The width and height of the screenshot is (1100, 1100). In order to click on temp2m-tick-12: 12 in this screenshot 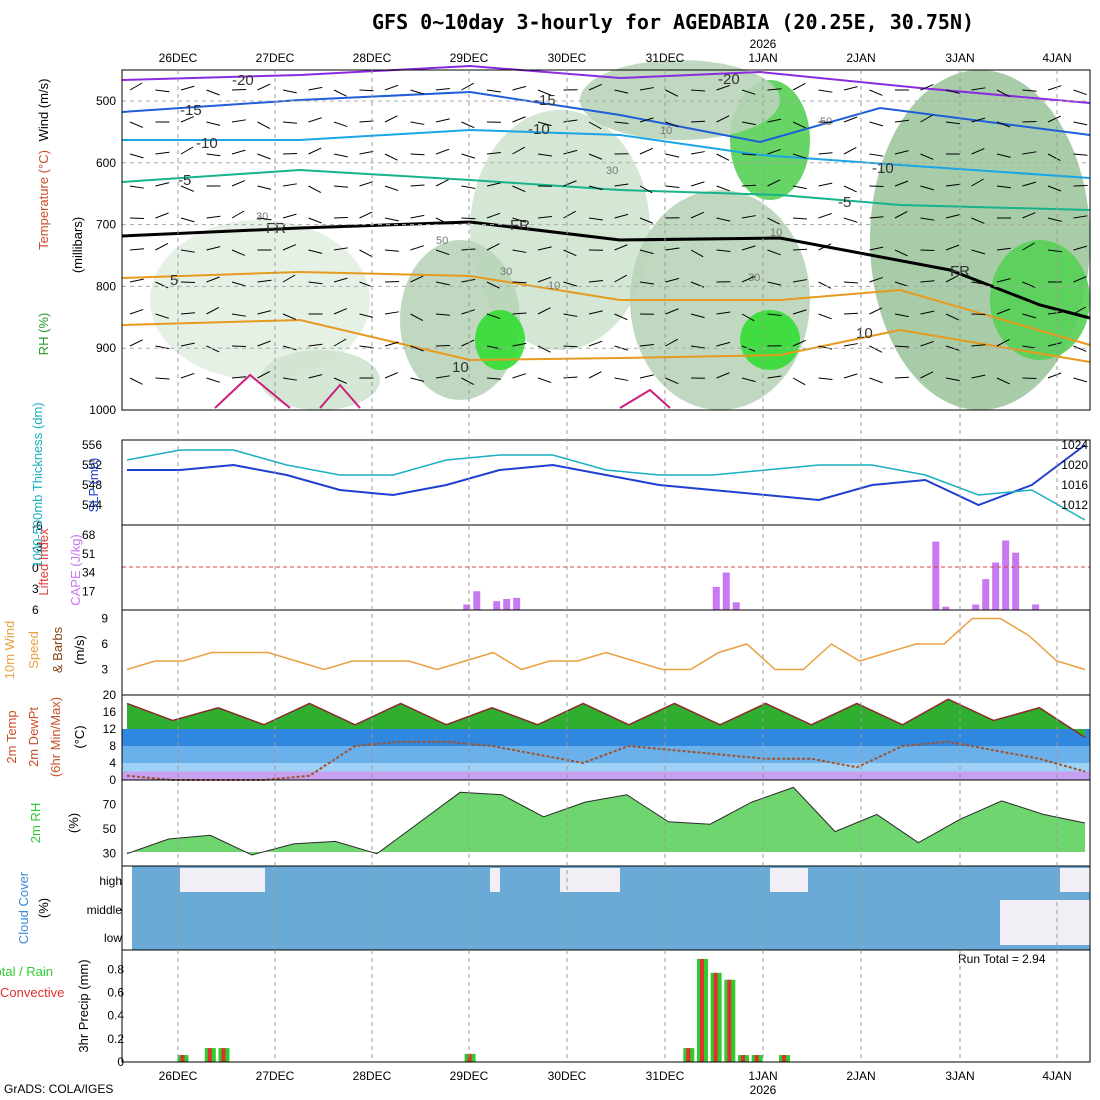, I will do `click(110, 729)`.